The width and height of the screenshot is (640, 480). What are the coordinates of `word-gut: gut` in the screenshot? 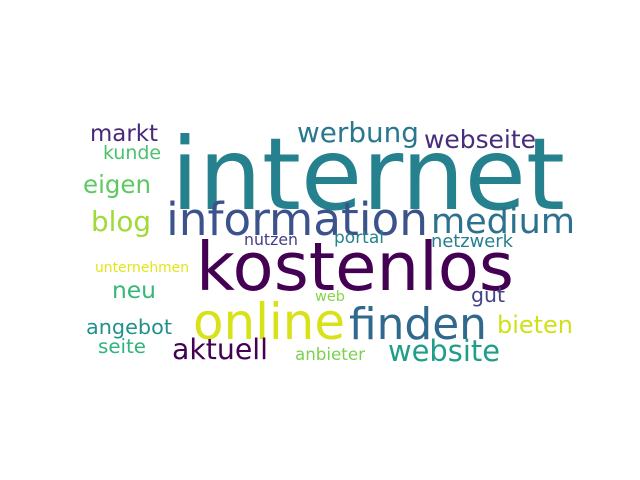 It's located at (488, 294).